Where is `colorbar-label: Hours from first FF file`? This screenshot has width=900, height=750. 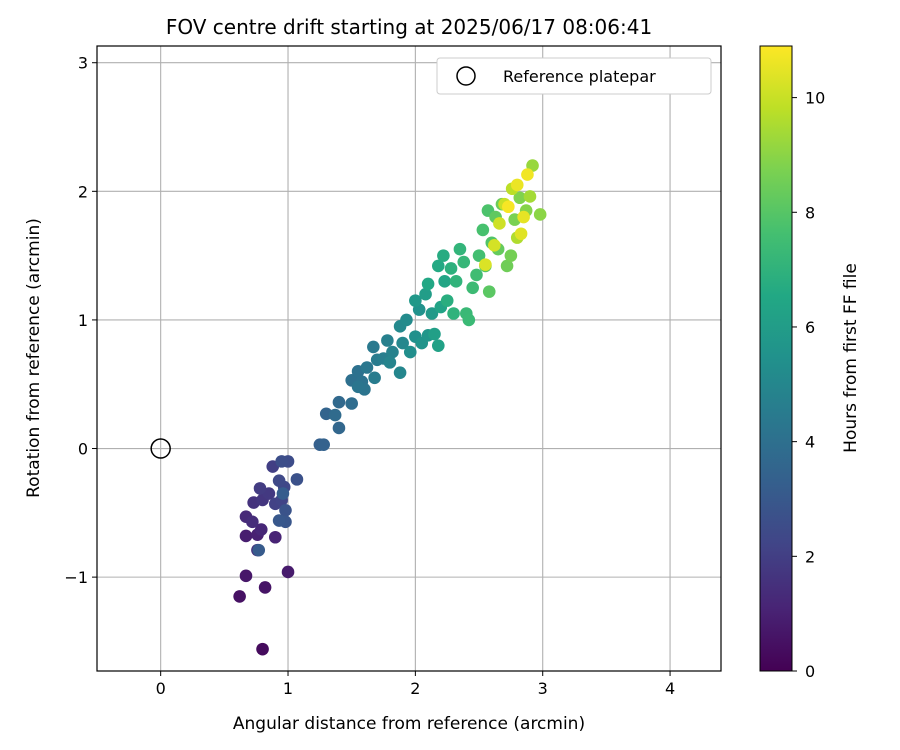
colorbar-label: Hours from first FF file is located at coordinates (851, 358).